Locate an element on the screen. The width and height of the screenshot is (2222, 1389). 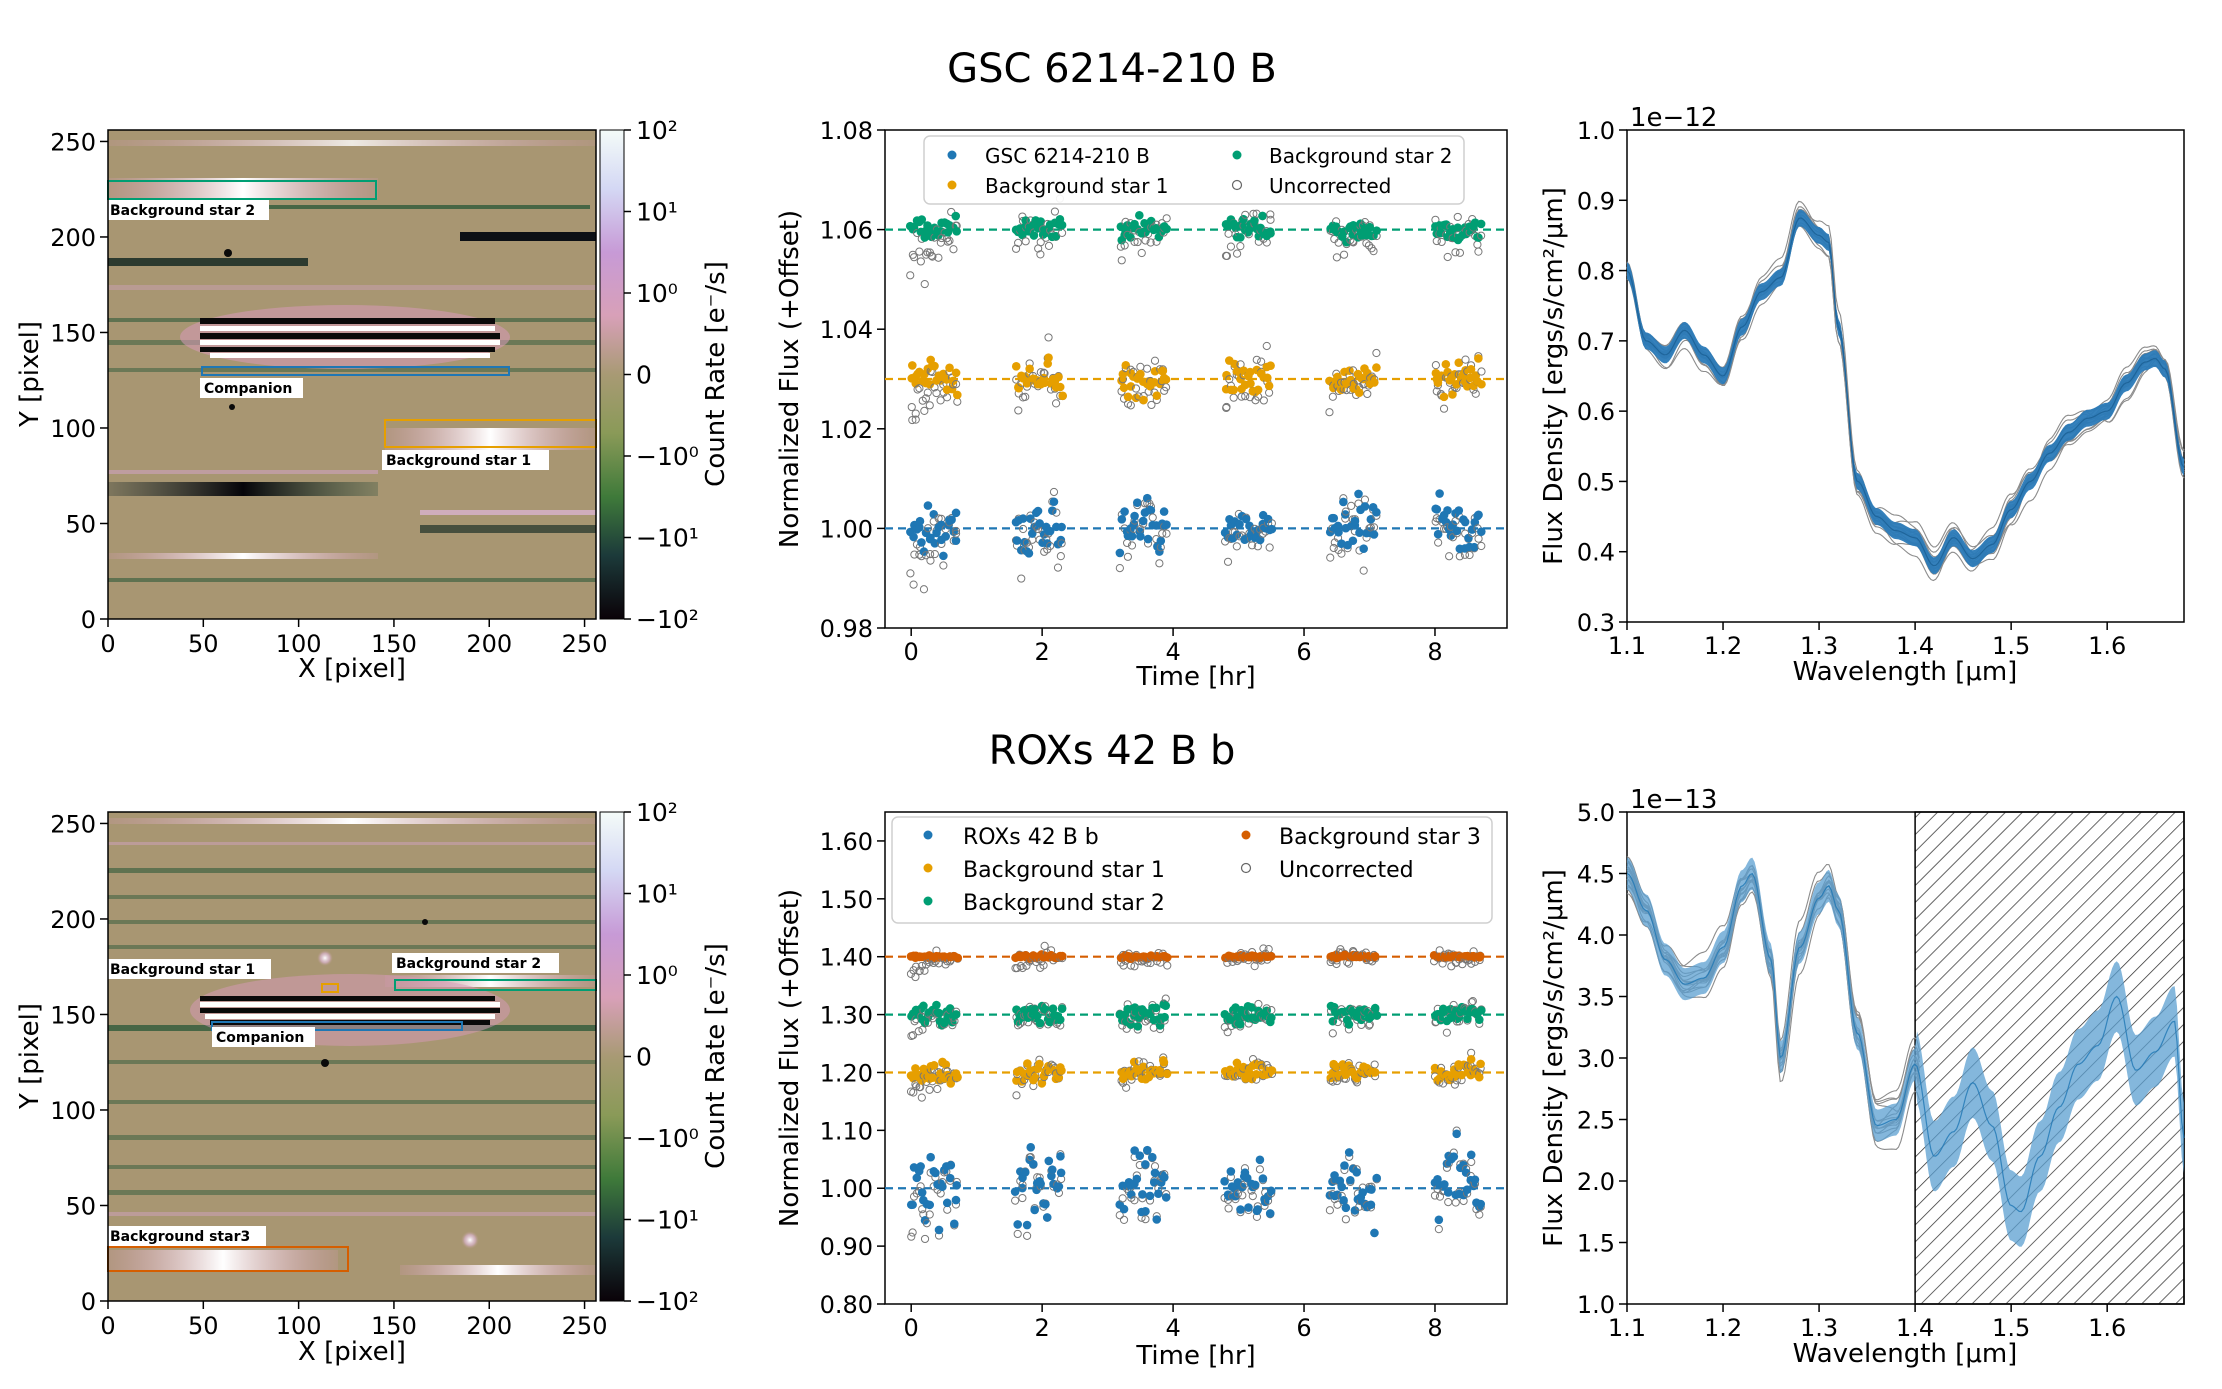
x-tick-label: 200 is located at coordinates (489, 644).